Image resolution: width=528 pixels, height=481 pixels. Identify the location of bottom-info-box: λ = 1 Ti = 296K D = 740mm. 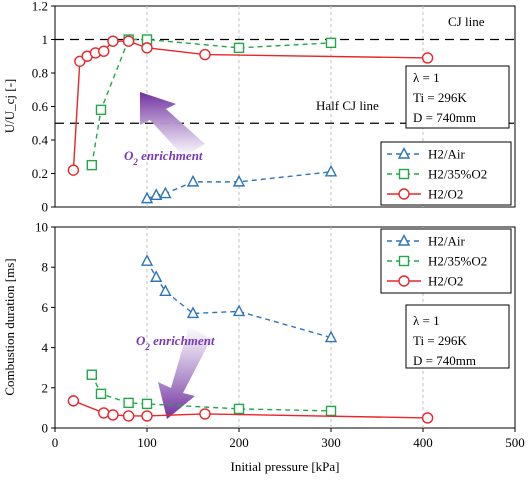
(457, 336).